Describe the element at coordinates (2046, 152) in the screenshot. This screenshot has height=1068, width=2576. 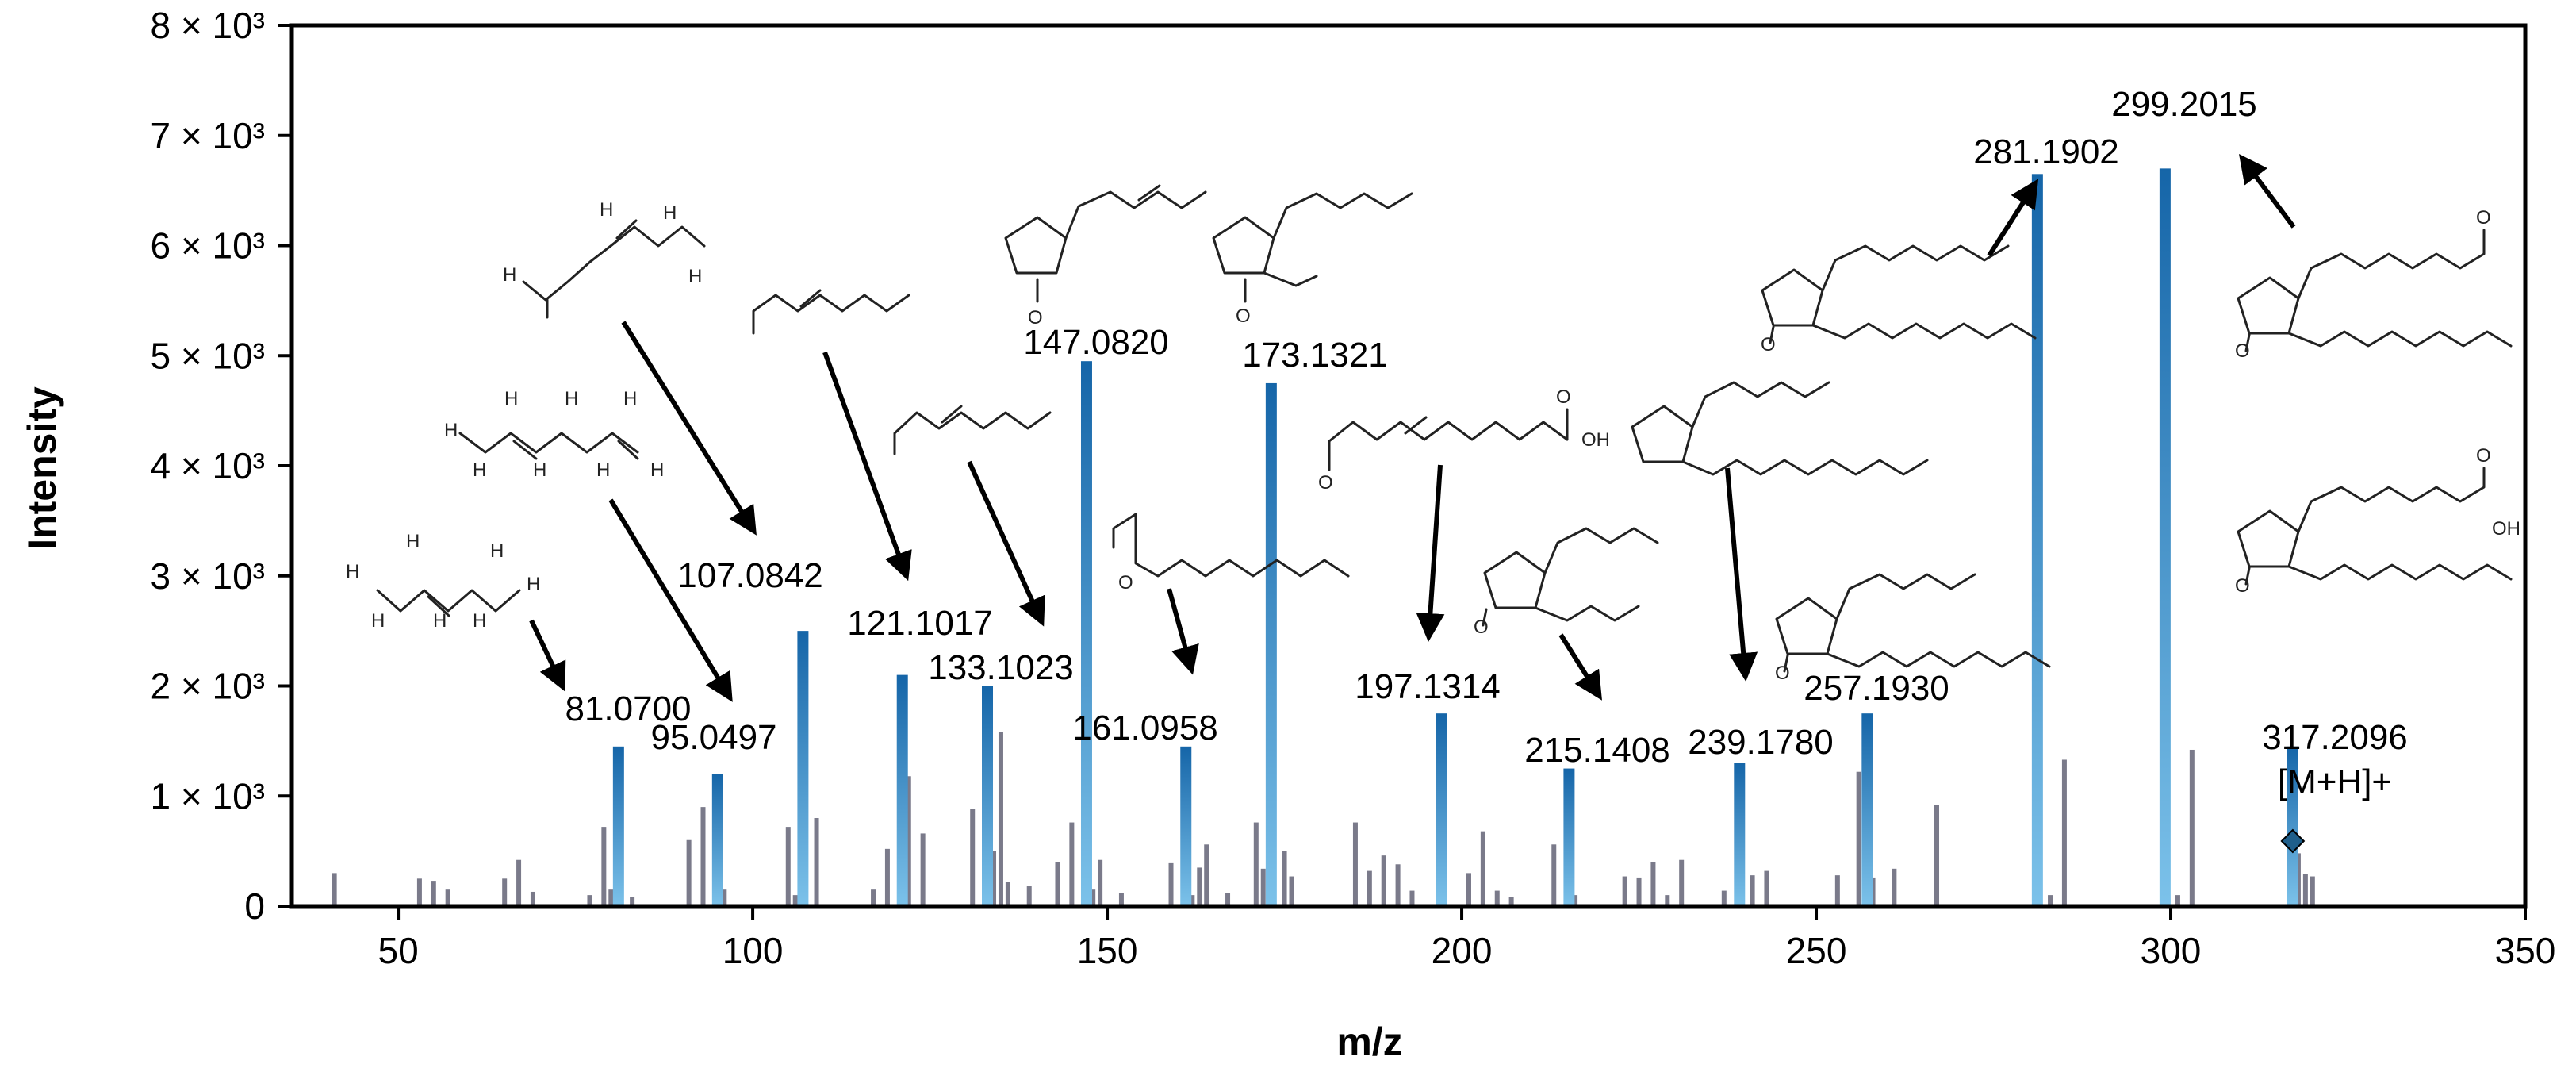
I see `peak-label: 281.1902` at that location.